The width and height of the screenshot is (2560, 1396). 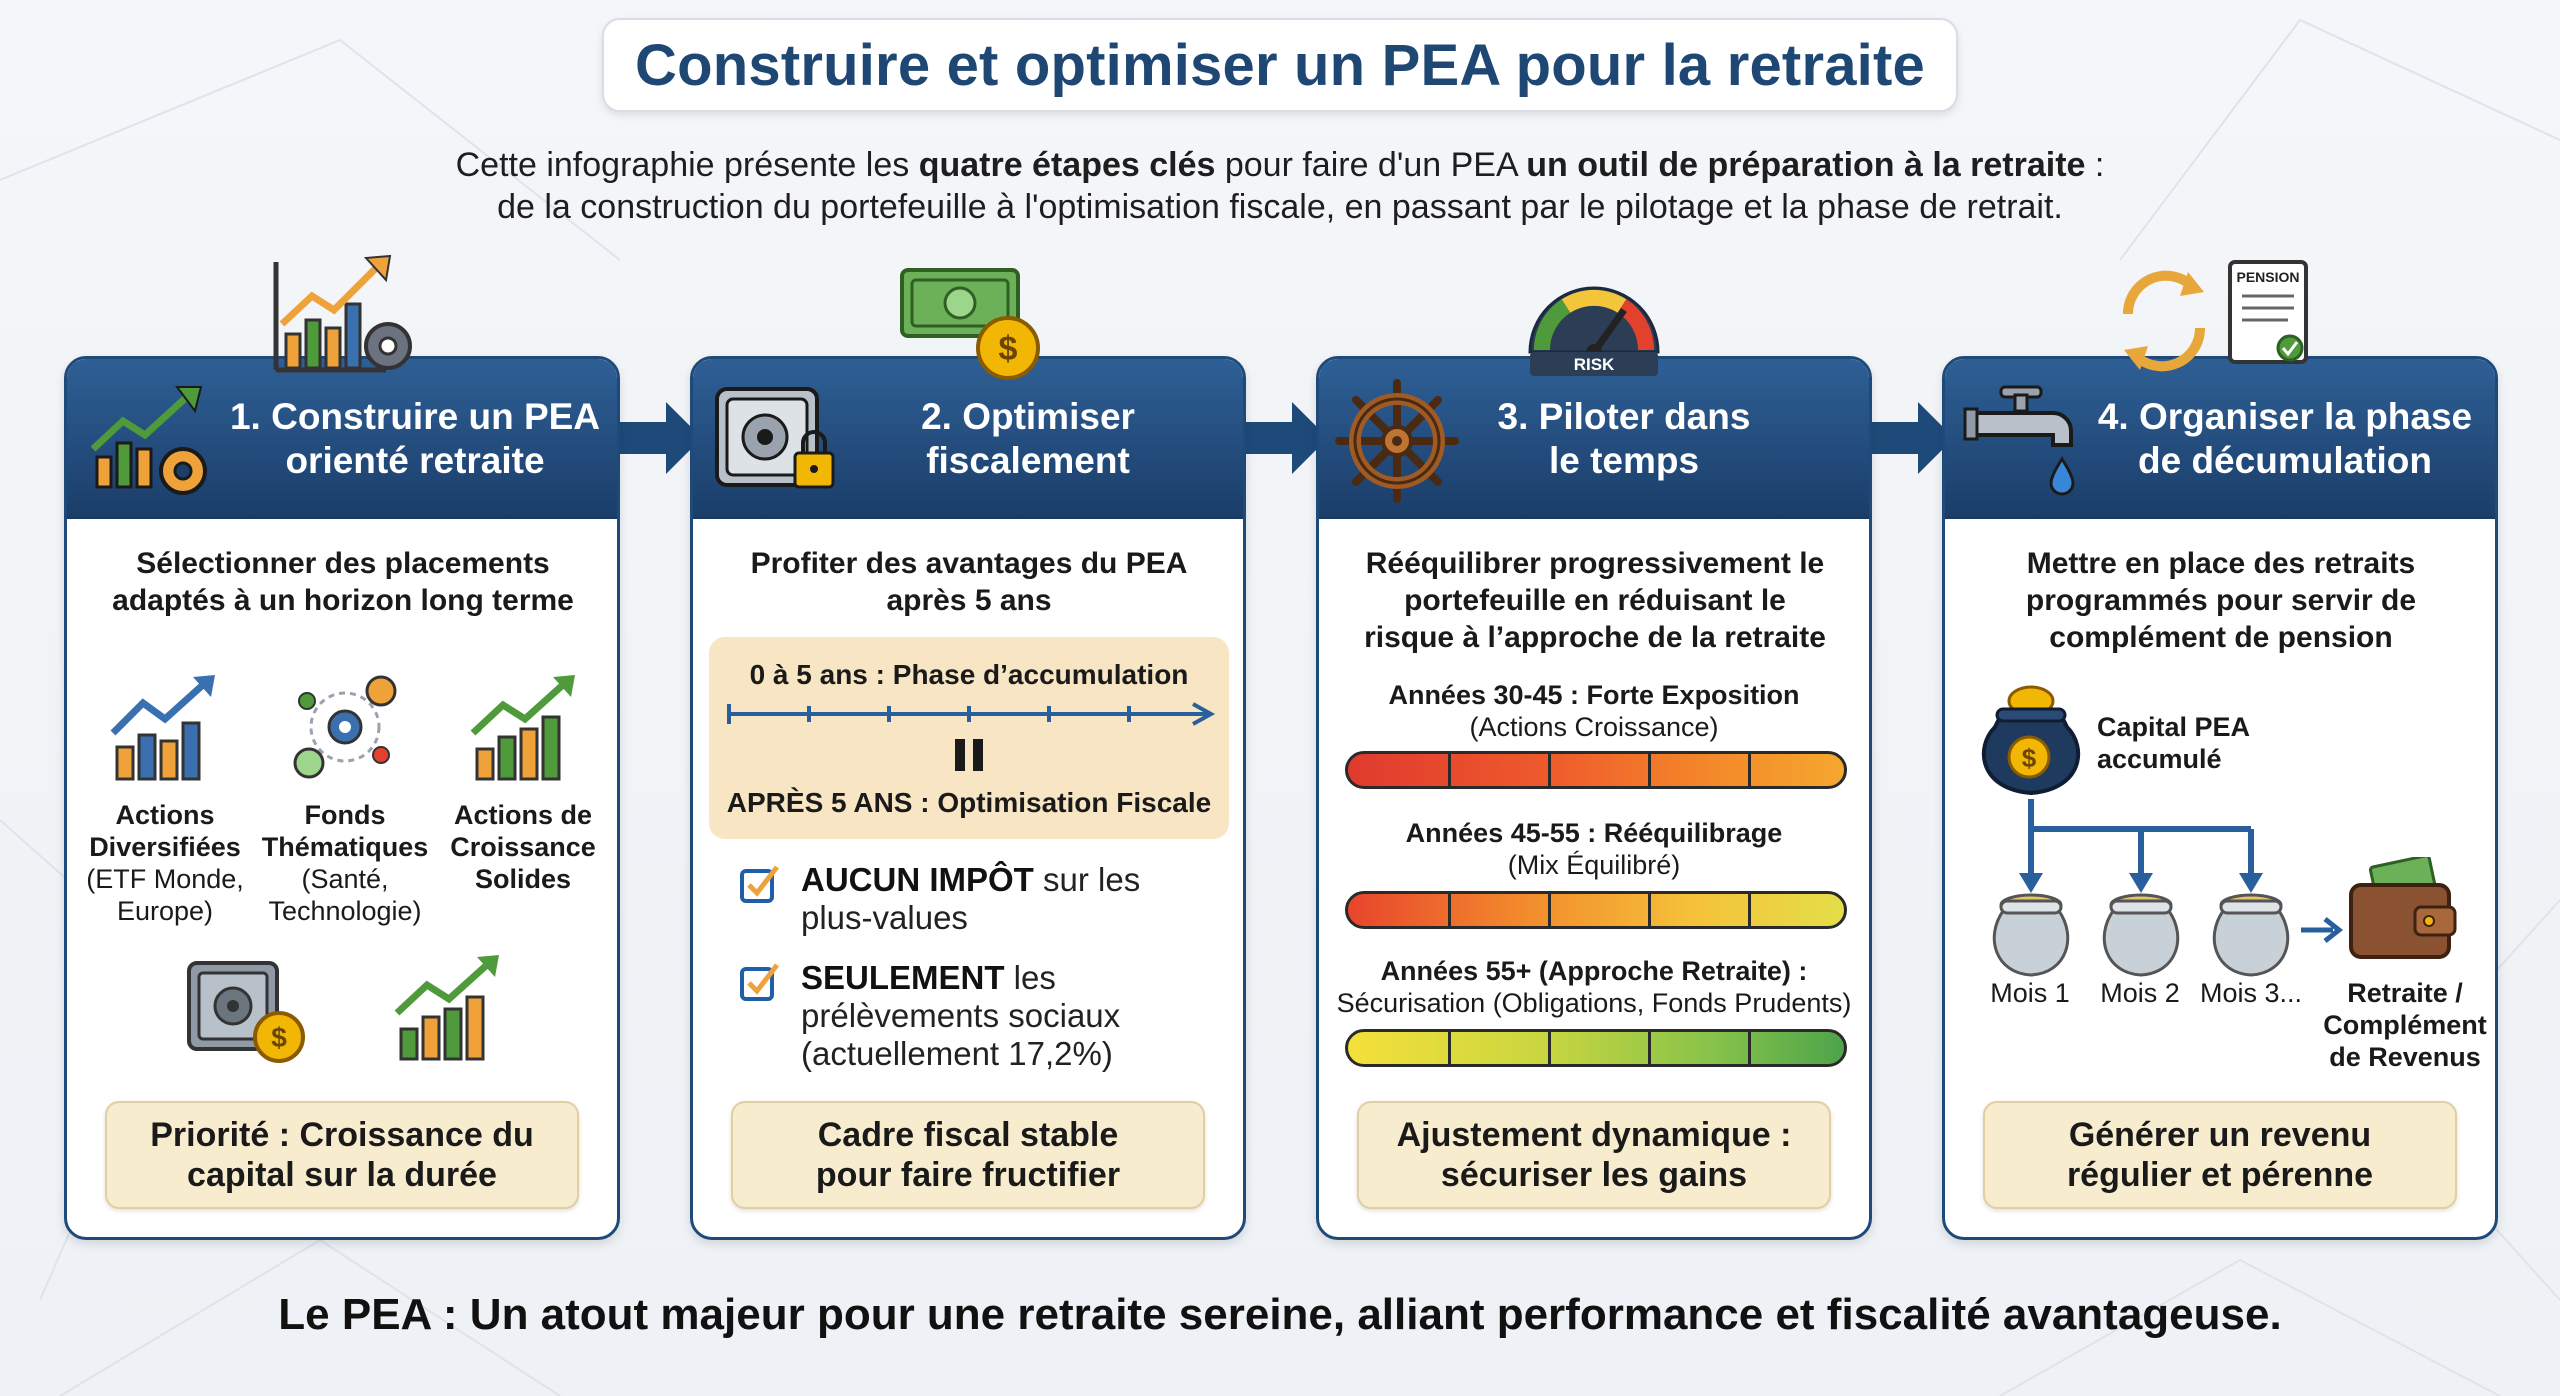 What do you see at coordinates (523, 815) in the screenshot?
I see `item-name: Actions de` at bounding box center [523, 815].